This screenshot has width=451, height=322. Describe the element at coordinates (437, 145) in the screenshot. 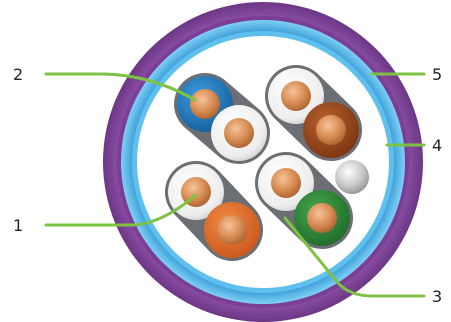

I see `callout-label-4: 4` at that location.